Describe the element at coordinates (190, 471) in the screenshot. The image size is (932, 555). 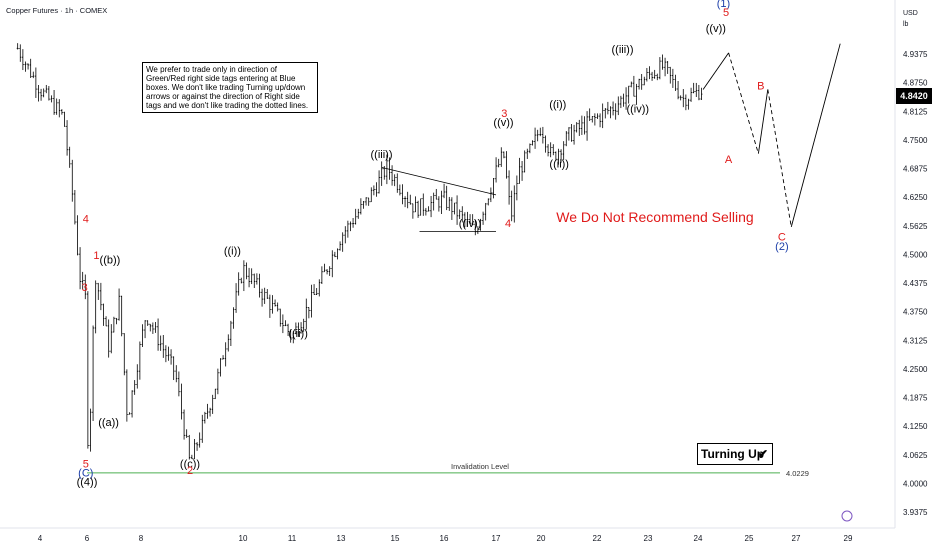
I see `wave-label: 2` at that location.